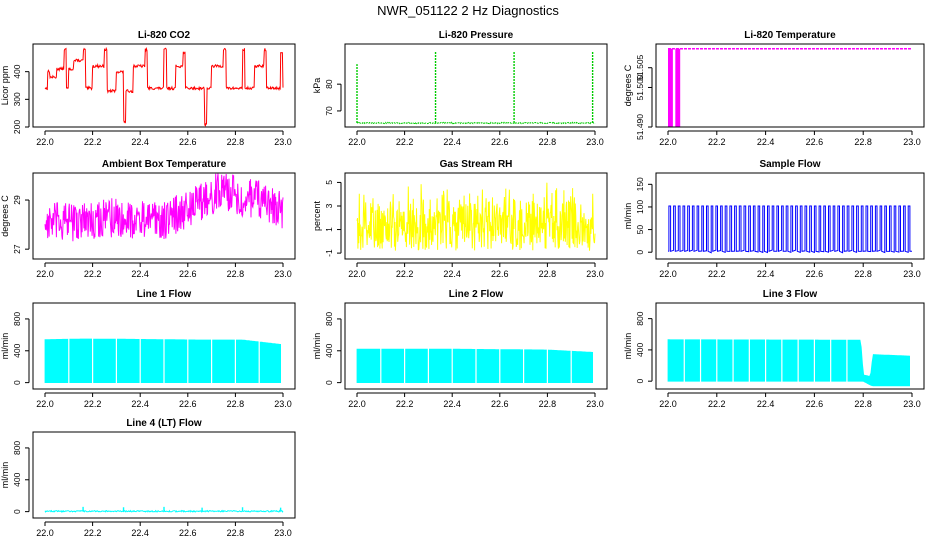  I want to click on y-tick-label: 100, so click(640, 207).